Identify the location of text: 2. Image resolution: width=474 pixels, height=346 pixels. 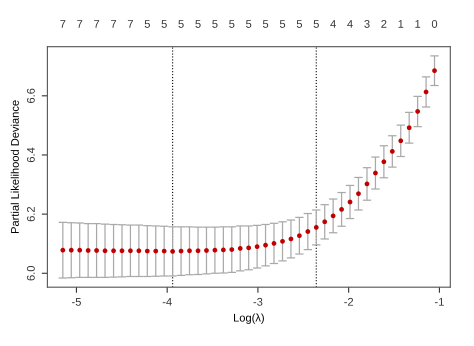
(383, 24).